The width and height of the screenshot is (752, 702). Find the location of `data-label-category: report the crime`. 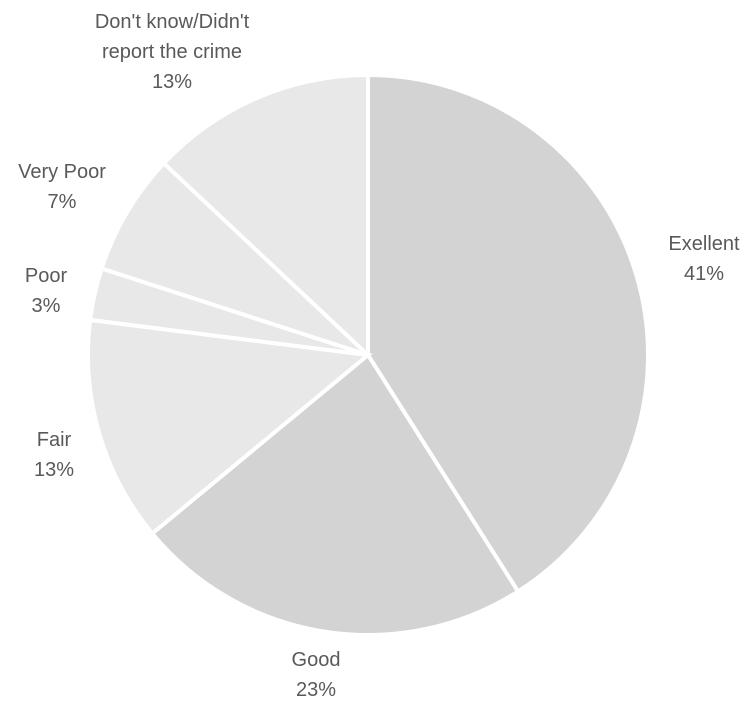

data-label-category: report the crime is located at coordinates (172, 52).